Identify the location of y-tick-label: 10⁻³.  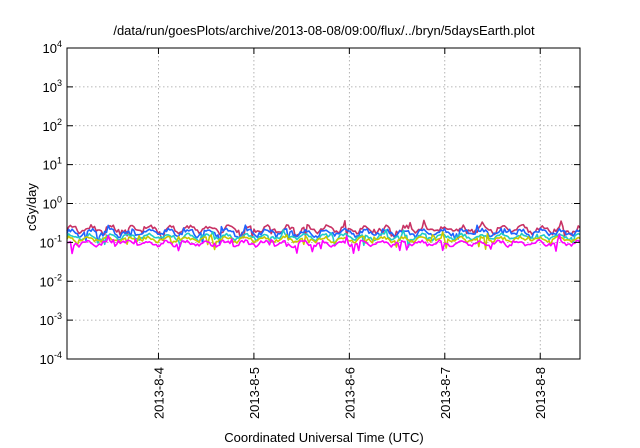
(51, 319).